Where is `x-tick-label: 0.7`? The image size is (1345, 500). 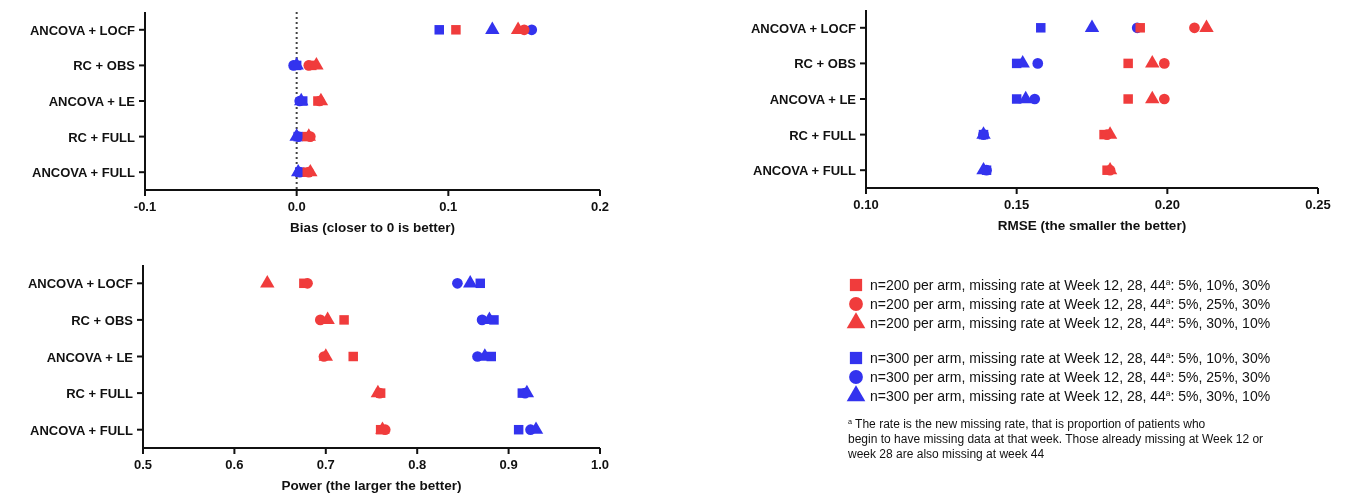 x-tick-label: 0.7 is located at coordinates (325, 464).